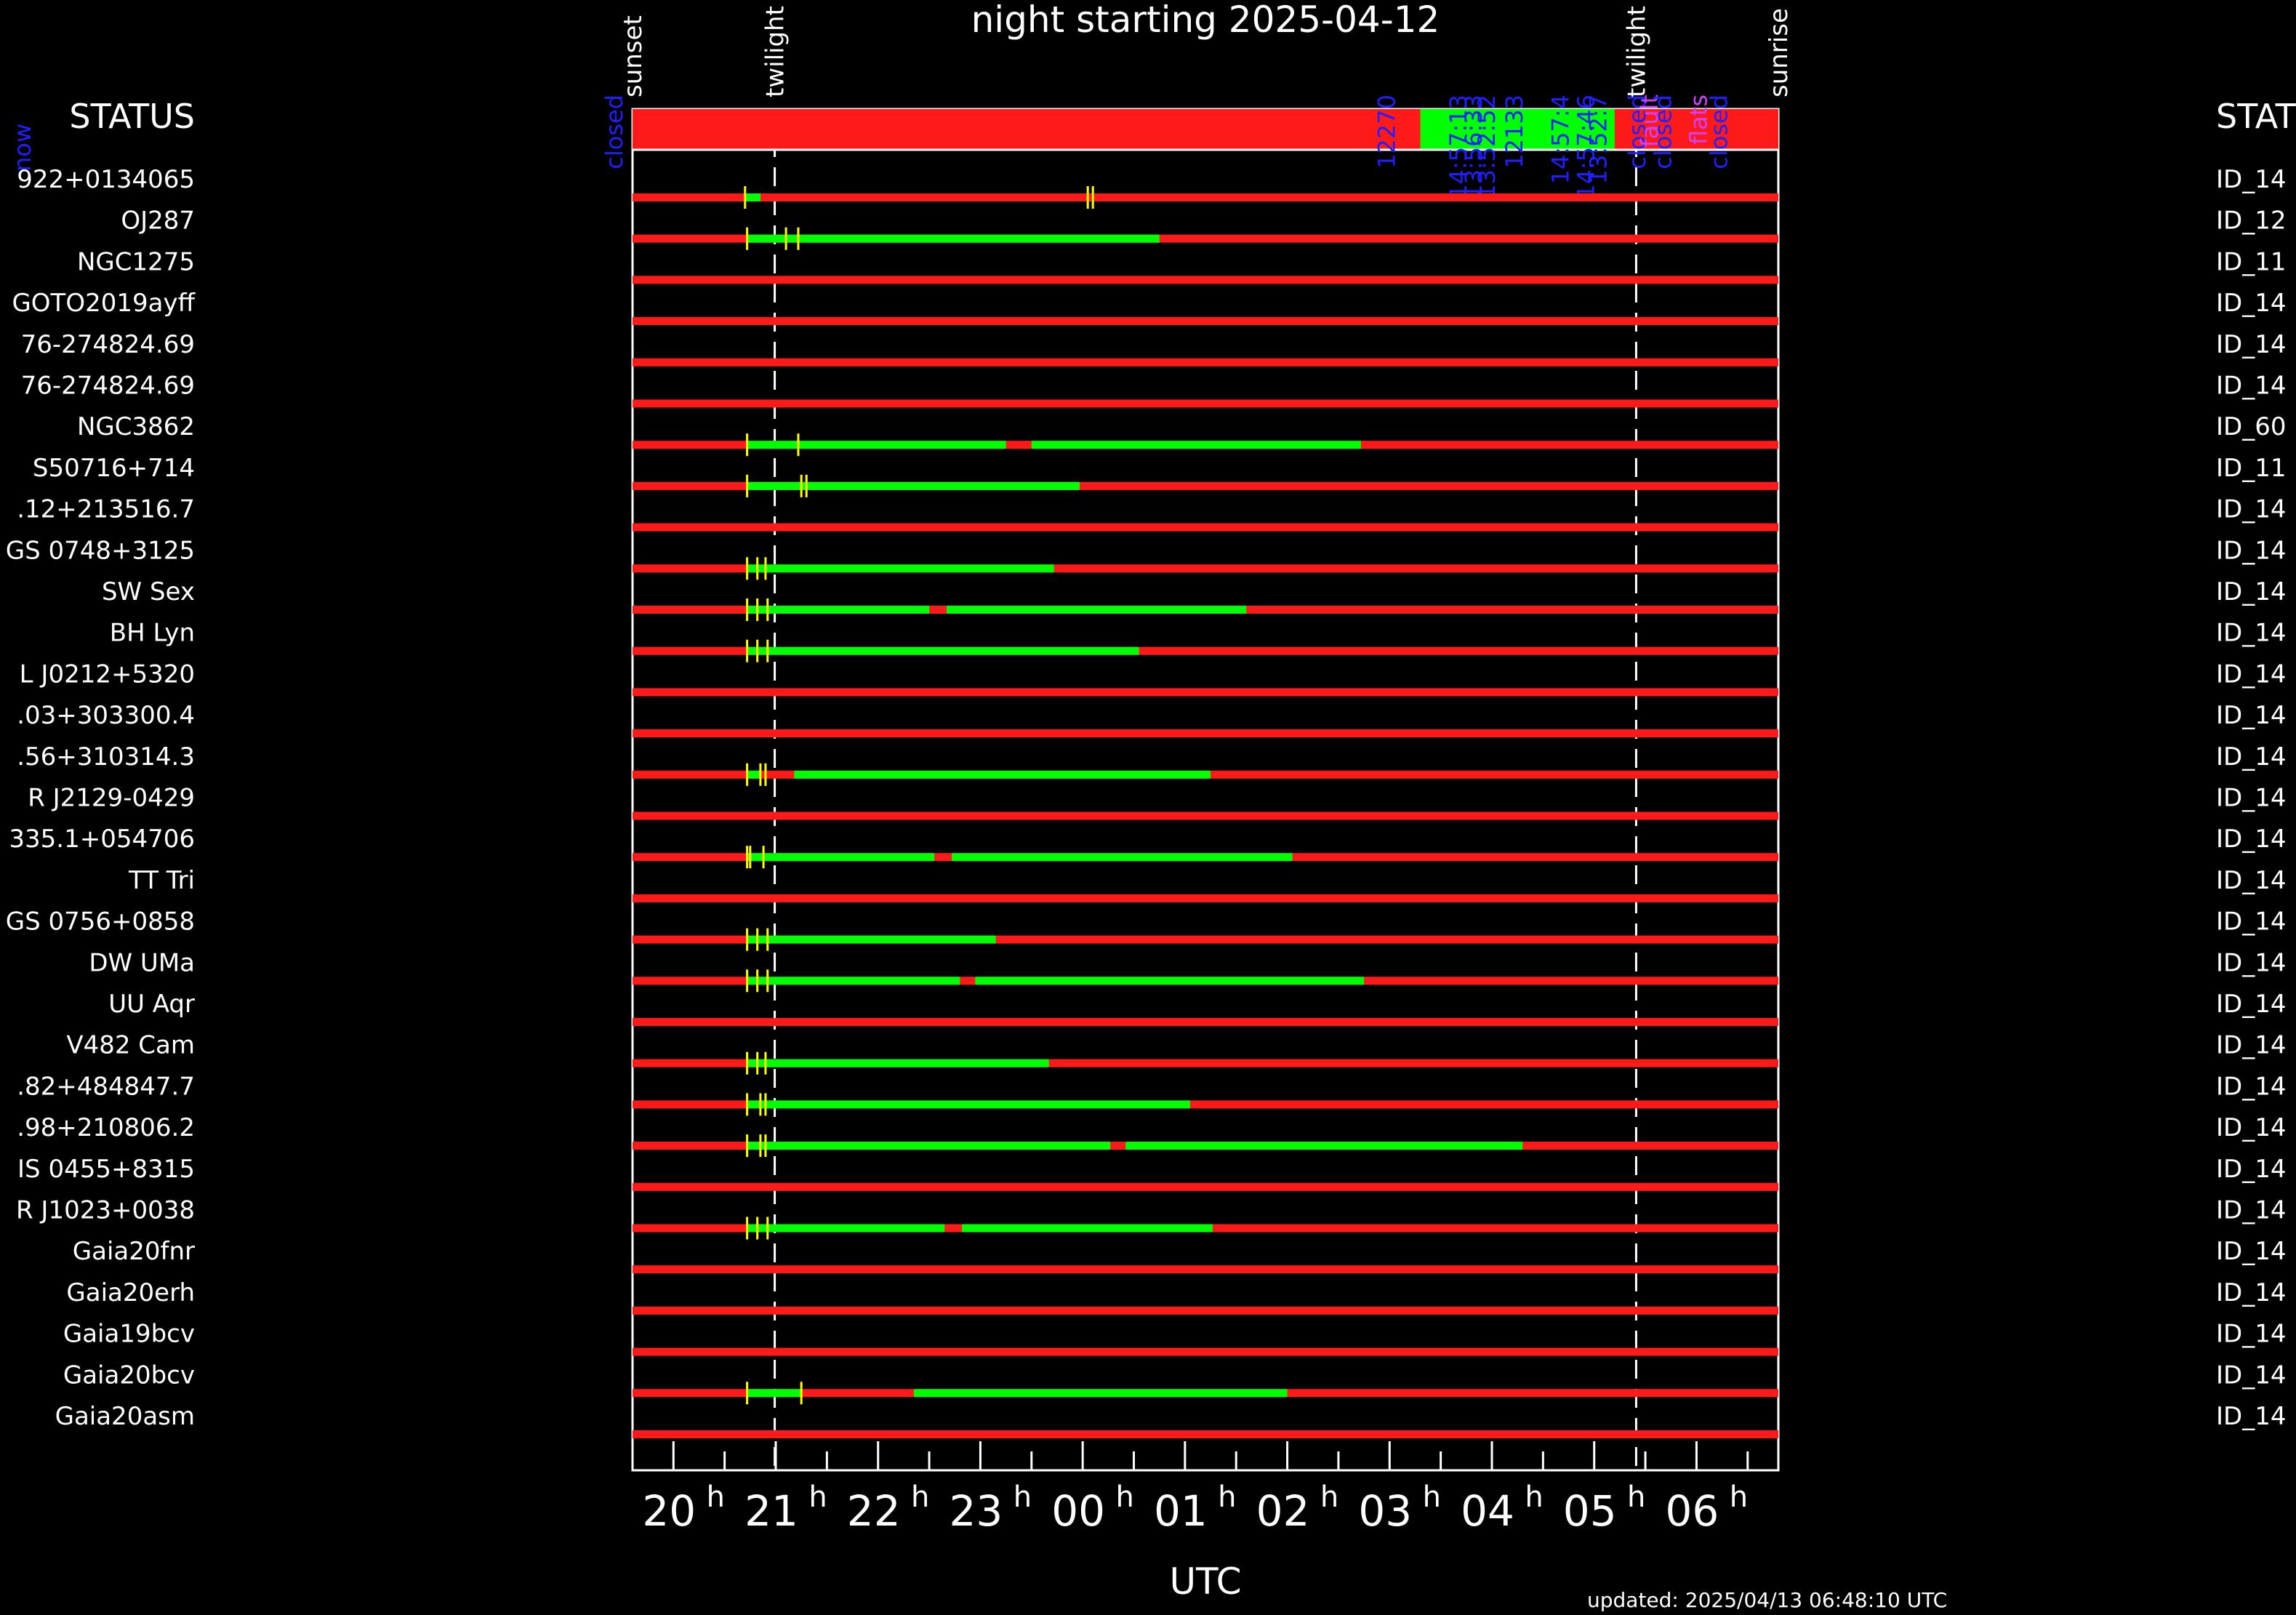 The height and width of the screenshot is (1615, 2296). What do you see at coordinates (151, 1004) in the screenshot?
I see `target-name: UU Aqr` at bounding box center [151, 1004].